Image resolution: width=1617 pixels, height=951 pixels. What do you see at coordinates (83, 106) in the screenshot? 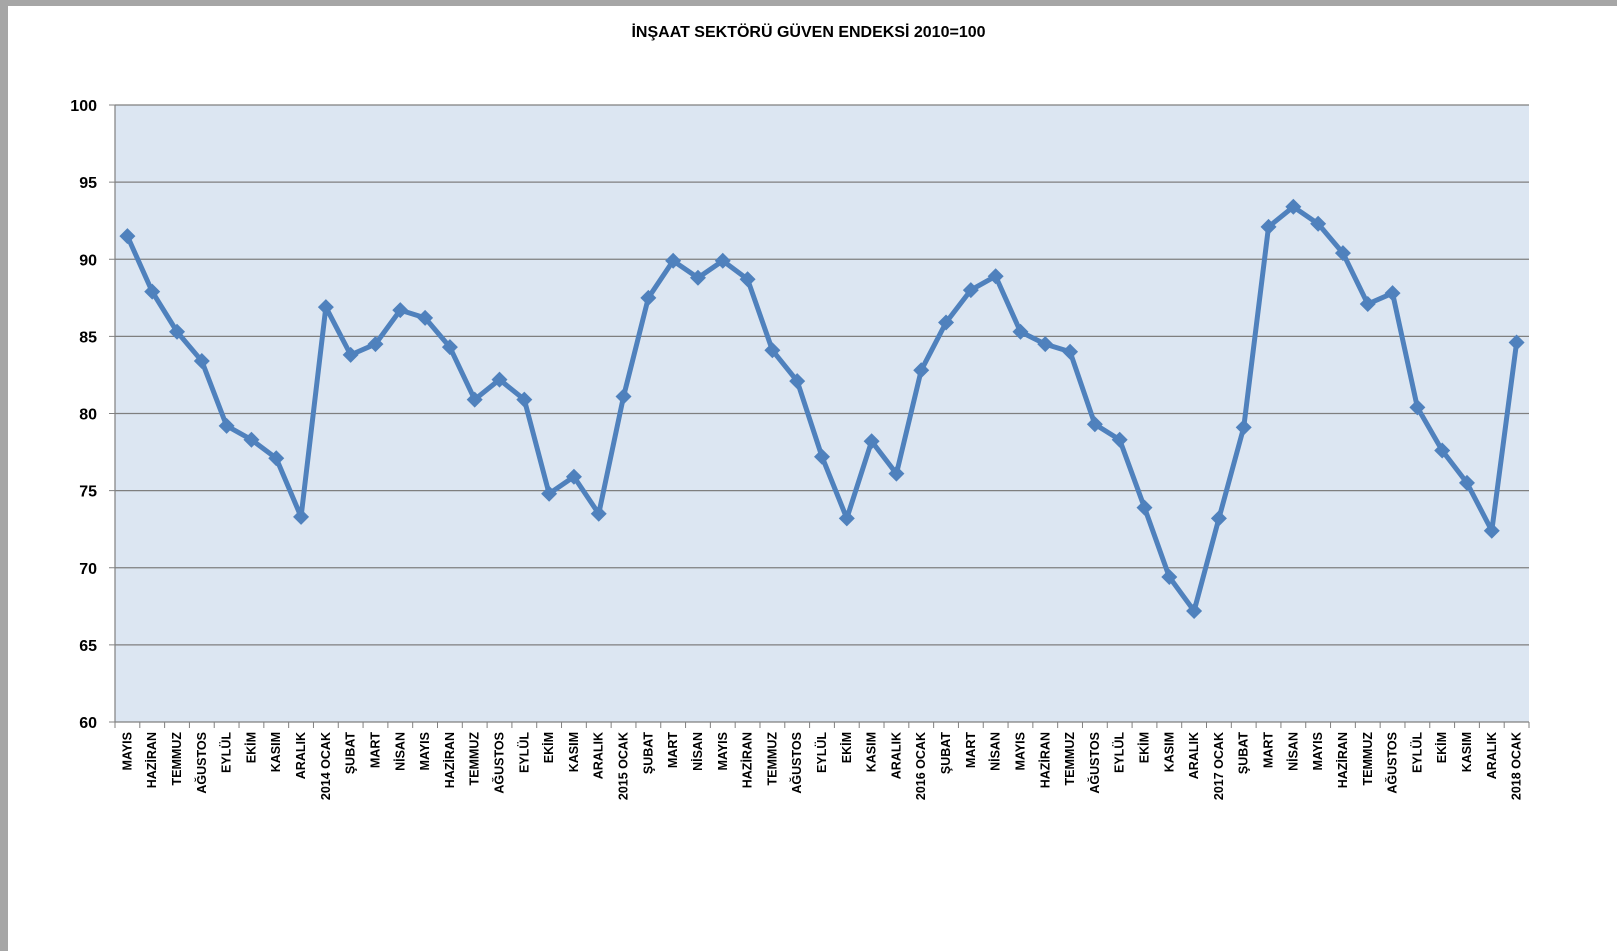
I see `y-tick-label: 100` at bounding box center [83, 106].